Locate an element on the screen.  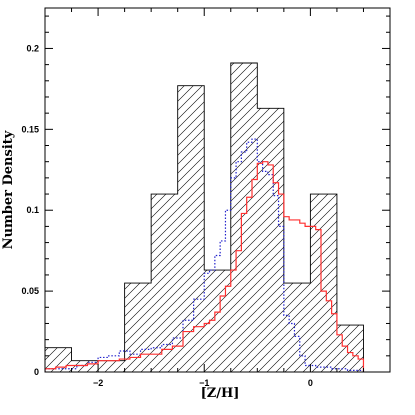
y-tick-label: 0.1 is located at coordinates (32, 210).